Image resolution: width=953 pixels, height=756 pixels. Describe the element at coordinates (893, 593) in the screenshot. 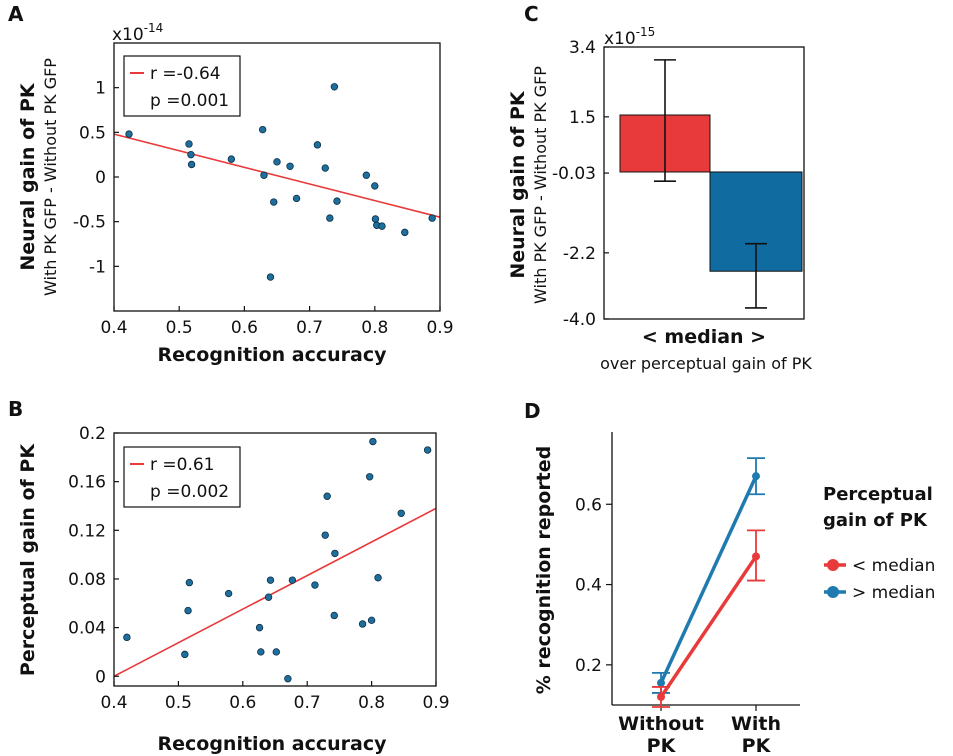

I see `panel-d-legend-label: > median` at that location.